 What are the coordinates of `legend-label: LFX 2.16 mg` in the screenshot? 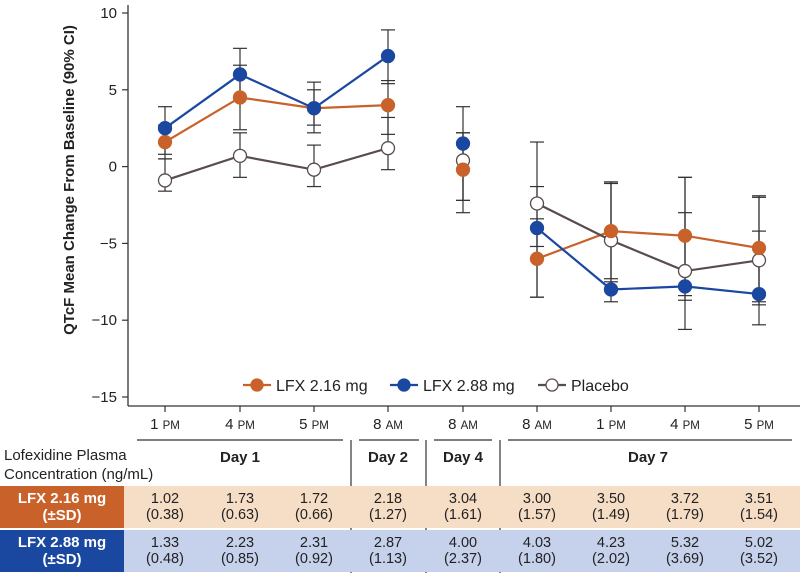 It's located at (322, 386).